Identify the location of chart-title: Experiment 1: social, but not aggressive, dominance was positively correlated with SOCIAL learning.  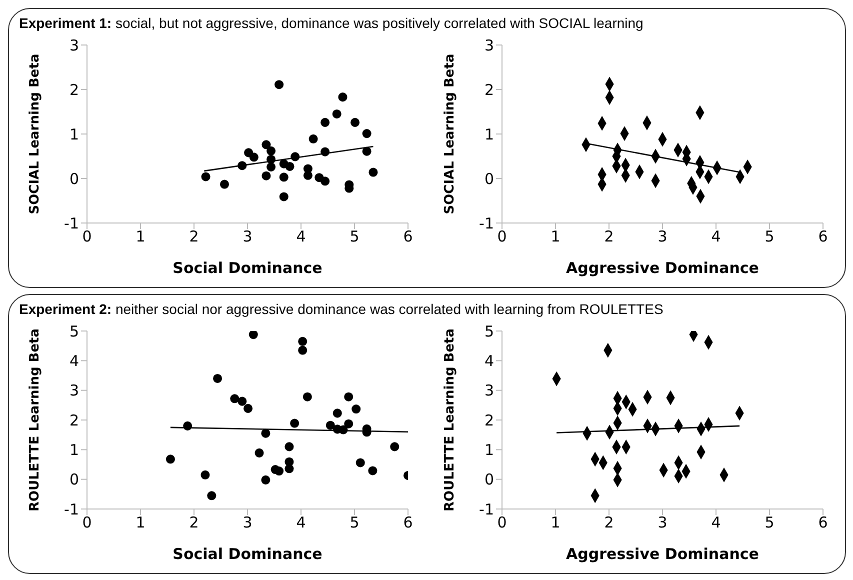
(331, 23).